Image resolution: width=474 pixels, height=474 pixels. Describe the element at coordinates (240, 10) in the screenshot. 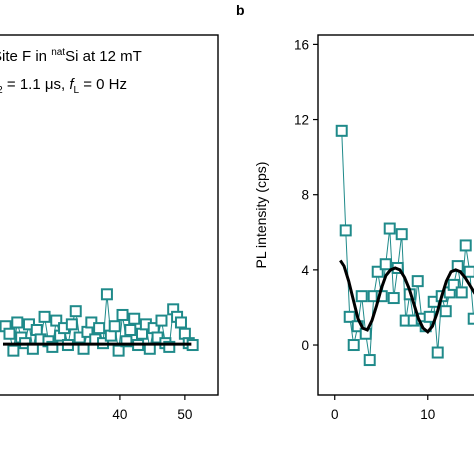

I see `panel-label: b` at that location.